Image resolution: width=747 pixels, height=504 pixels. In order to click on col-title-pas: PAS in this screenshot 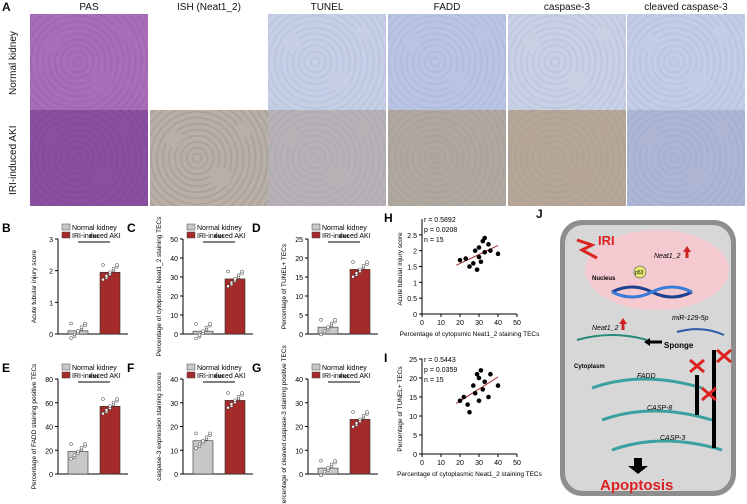, I will do `click(89, 7)`.